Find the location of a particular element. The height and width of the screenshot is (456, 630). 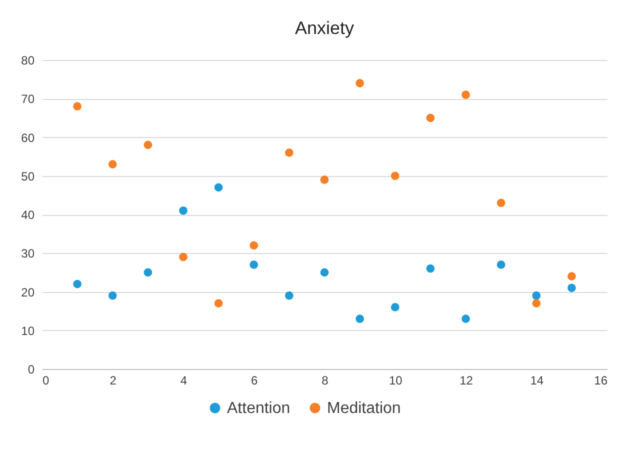

x-tick-label: 2 is located at coordinates (113, 381).